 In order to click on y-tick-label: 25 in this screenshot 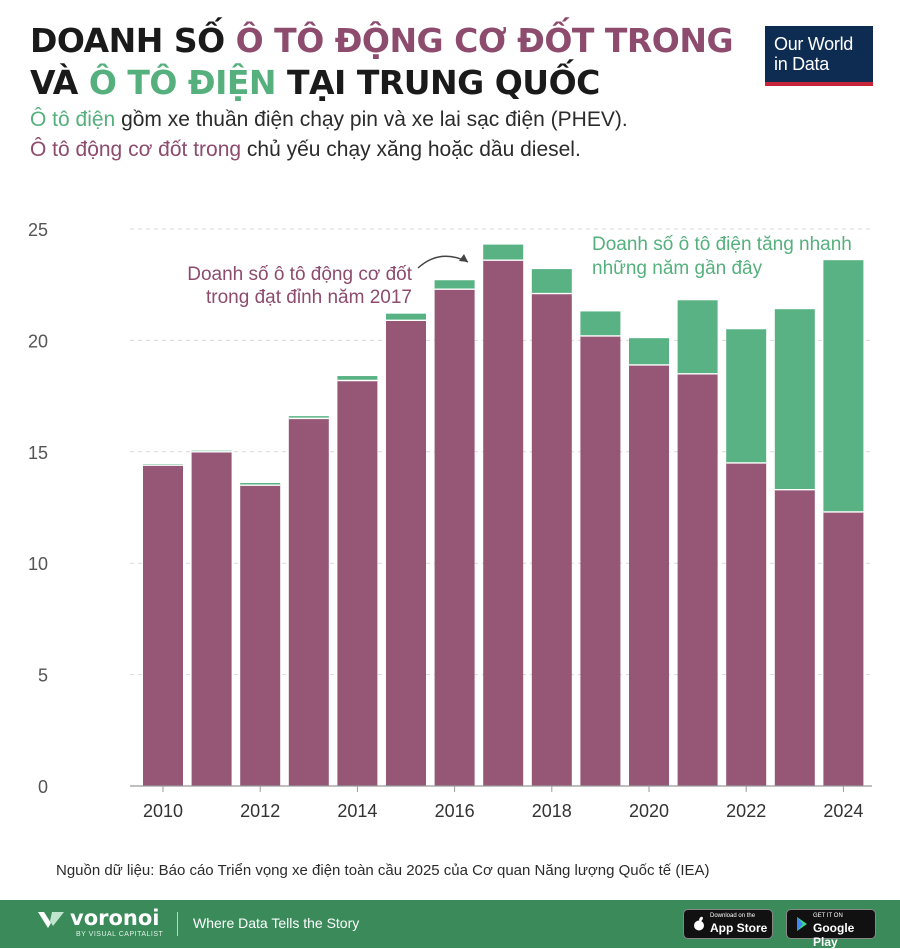, I will do `click(38, 230)`.